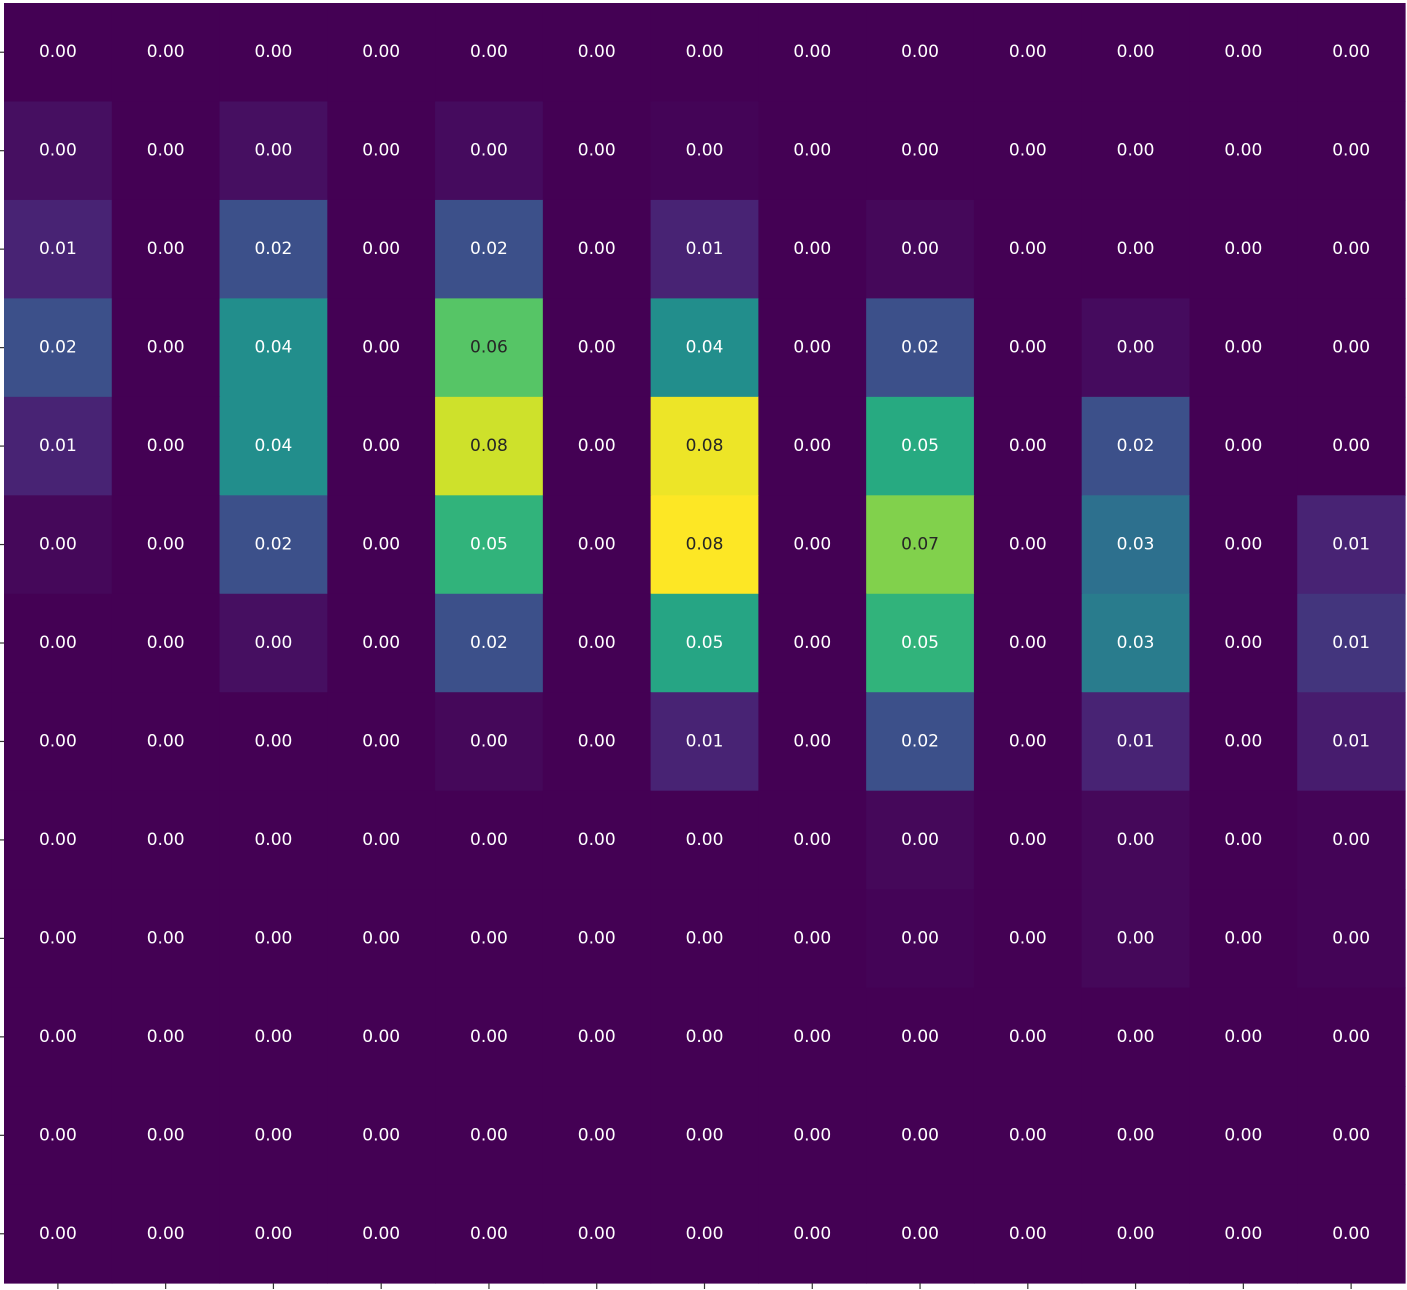  I want to click on heatmap-cell-r9-c12, so click(1351, 939).